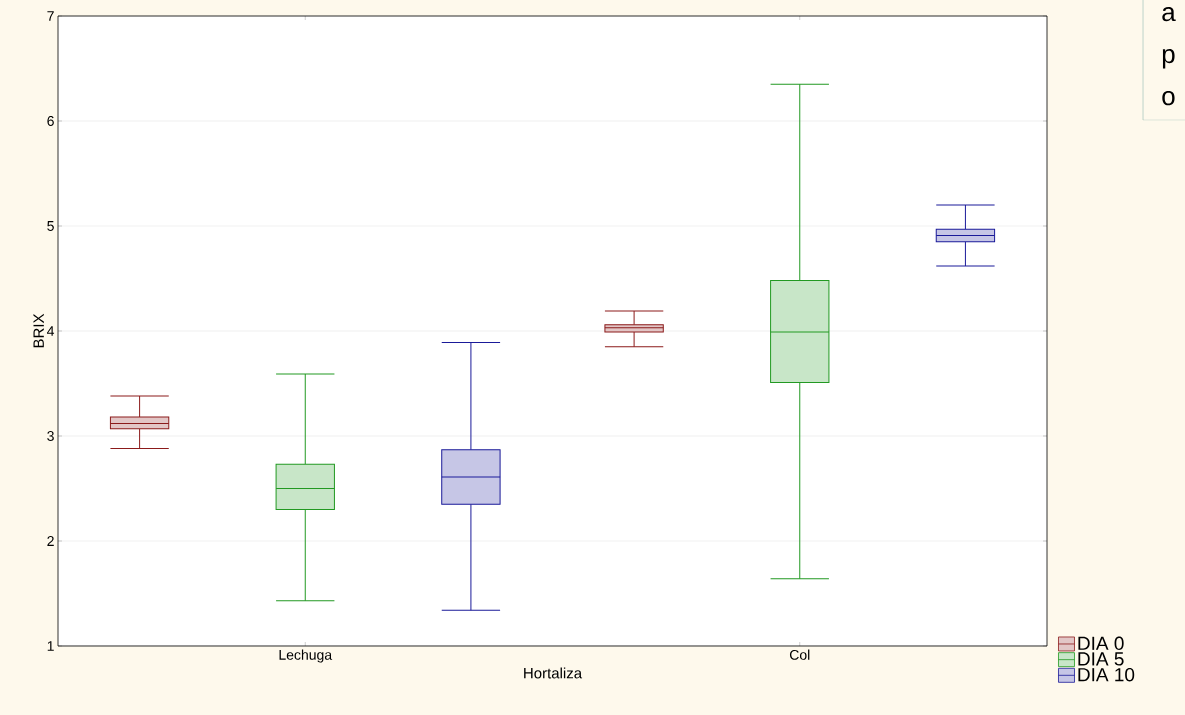 The image size is (1185, 715). What do you see at coordinates (50, 436) in the screenshot?
I see `y-tick-label: 3` at bounding box center [50, 436].